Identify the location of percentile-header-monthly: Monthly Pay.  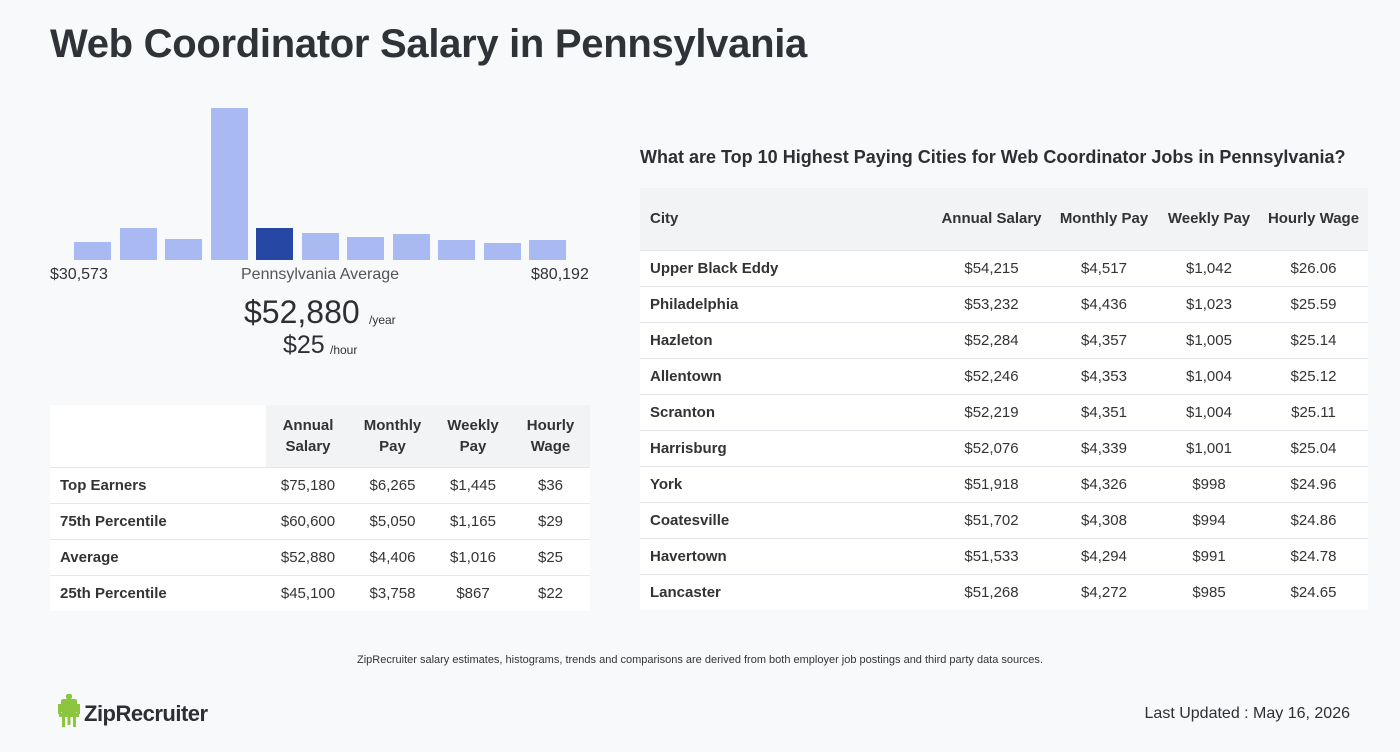
(392, 436).